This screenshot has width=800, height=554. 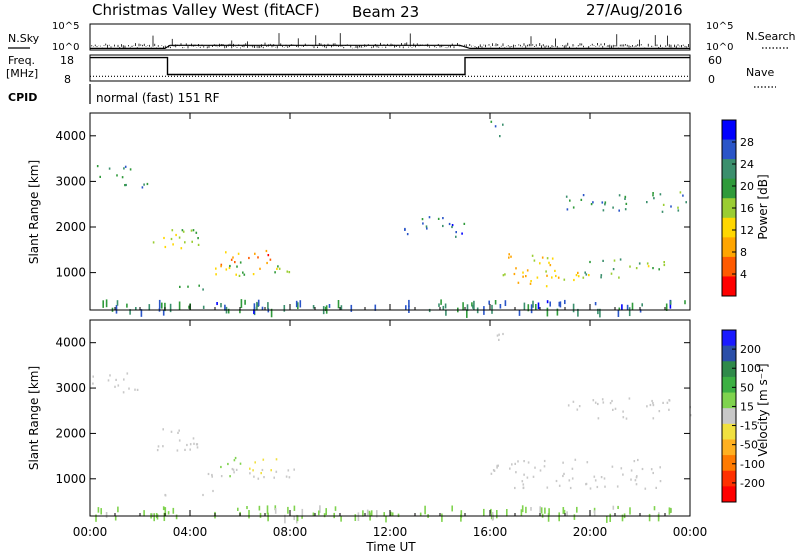 What do you see at coordinates (390, 532) in the screenshot?
I see `xtick-label: 12:00` at bounding box center [390, 532].